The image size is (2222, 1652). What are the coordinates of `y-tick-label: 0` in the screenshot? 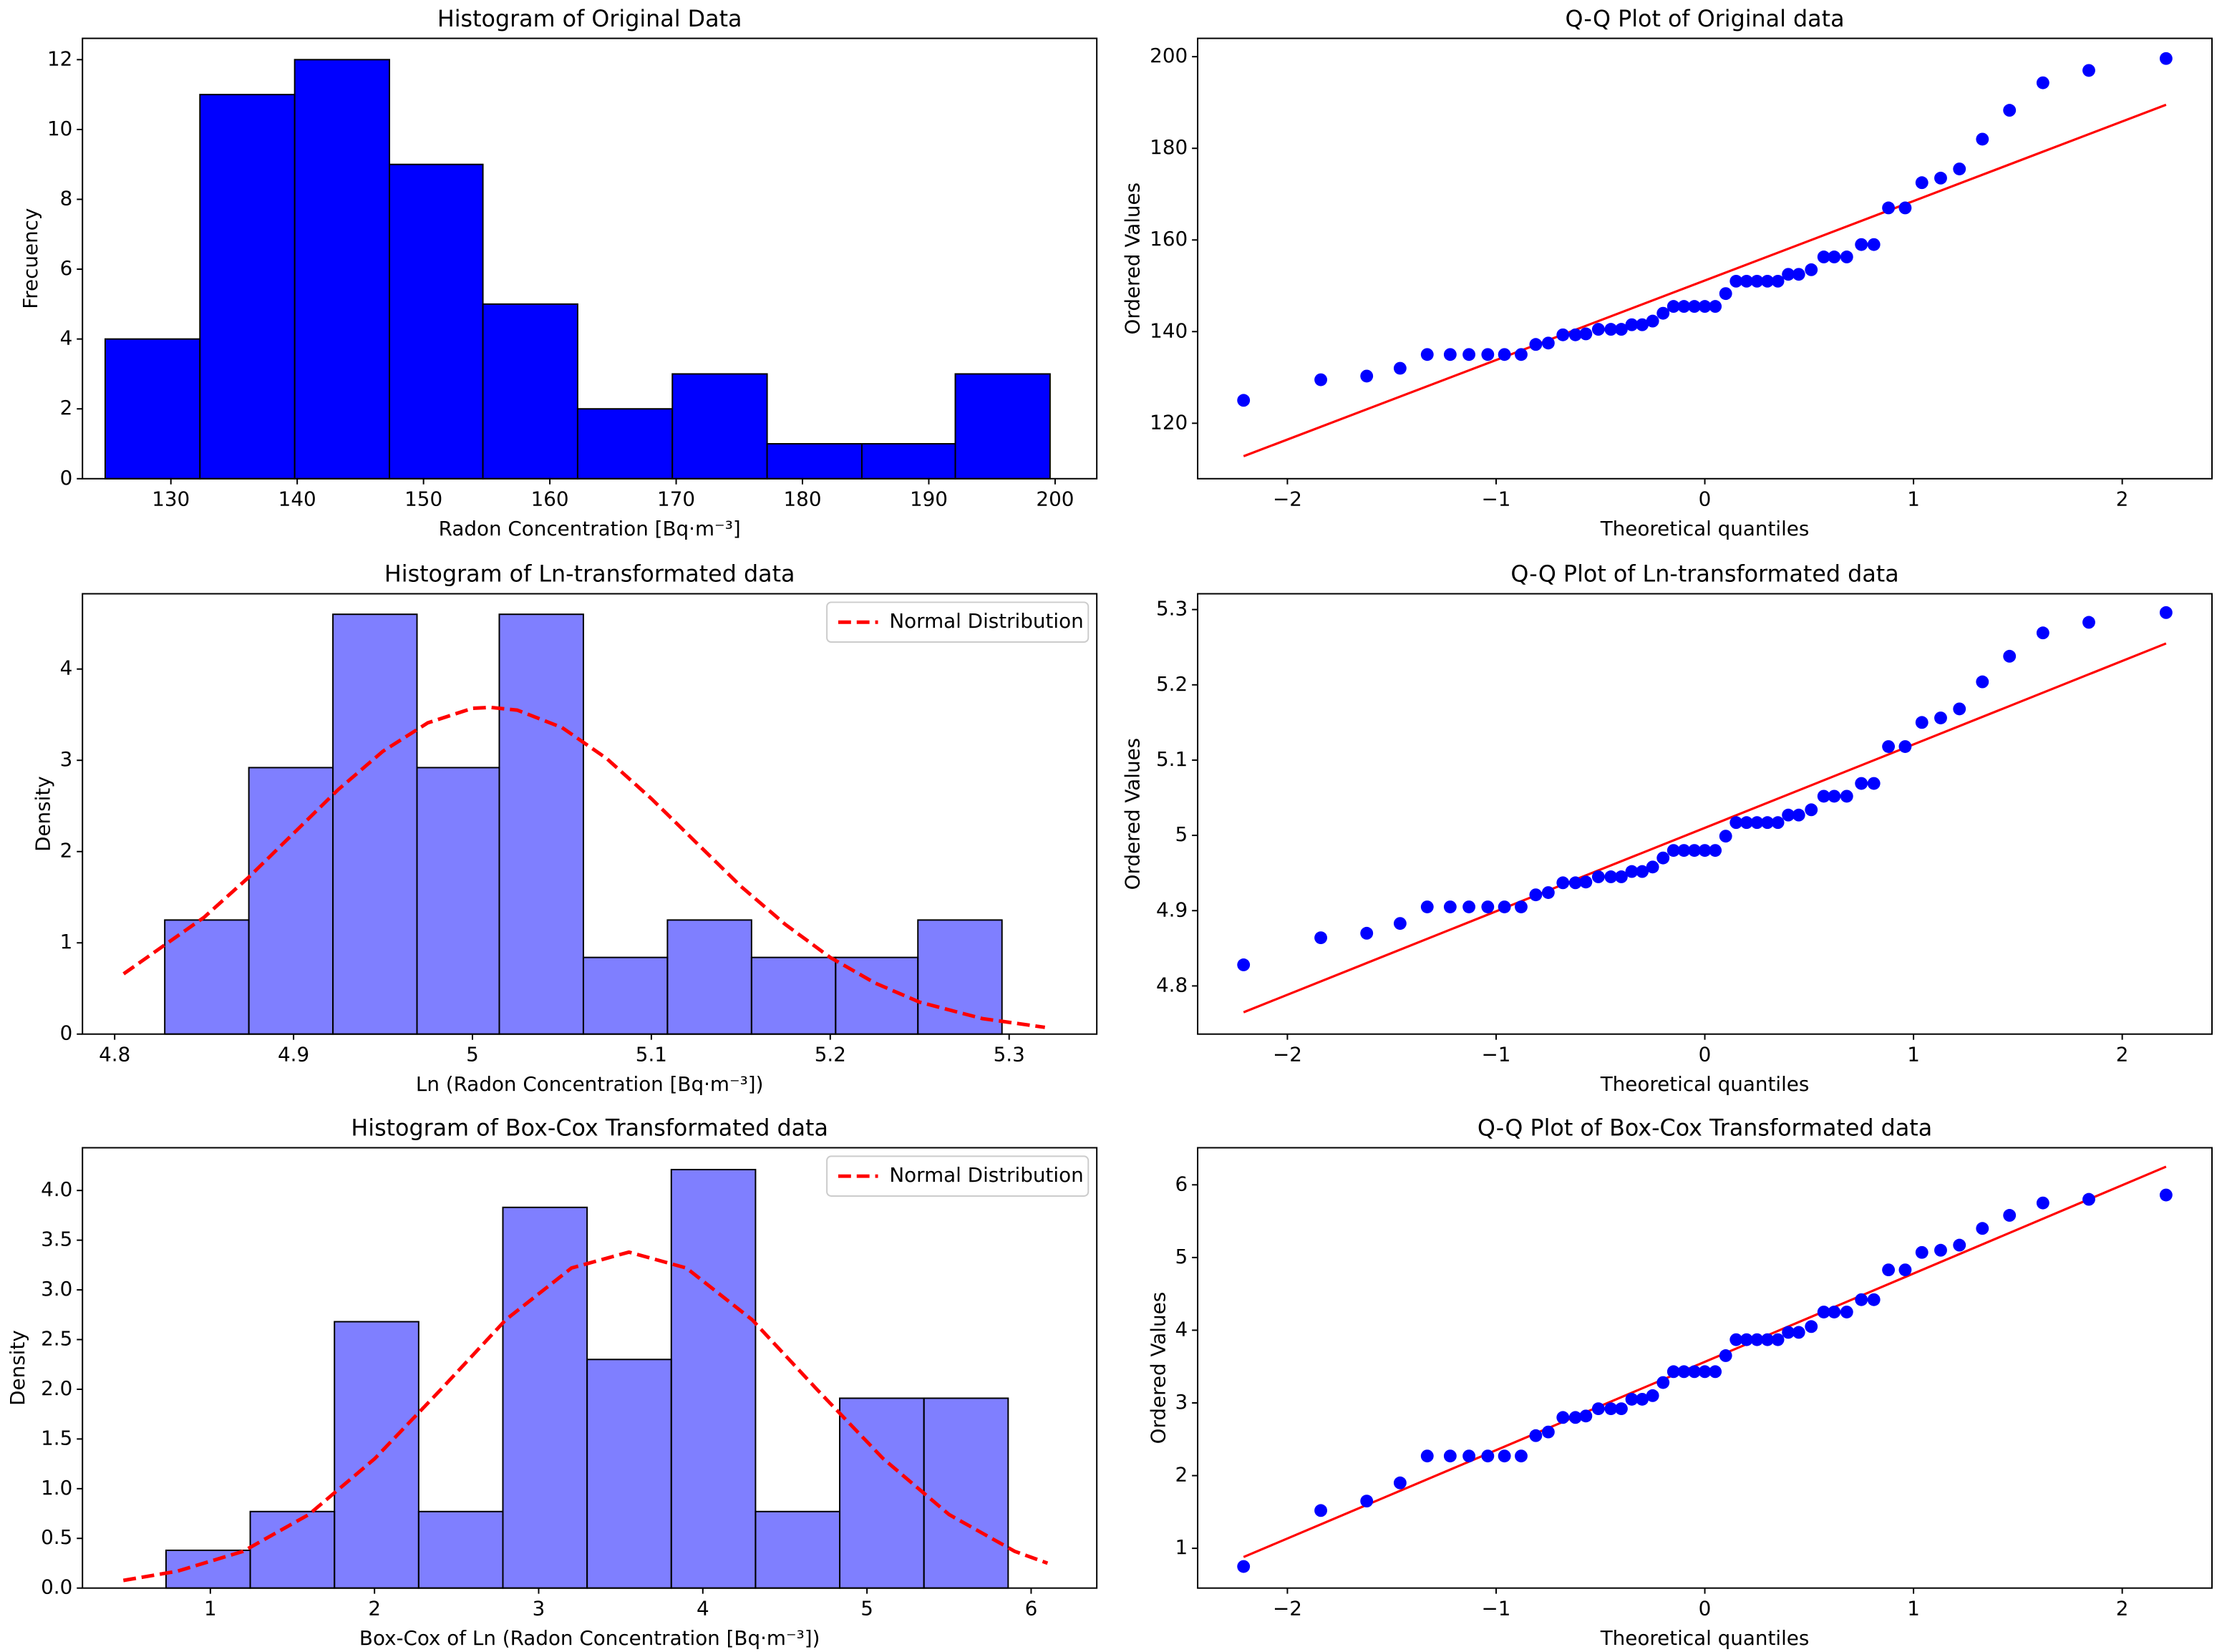 It's located at (66, 1033).